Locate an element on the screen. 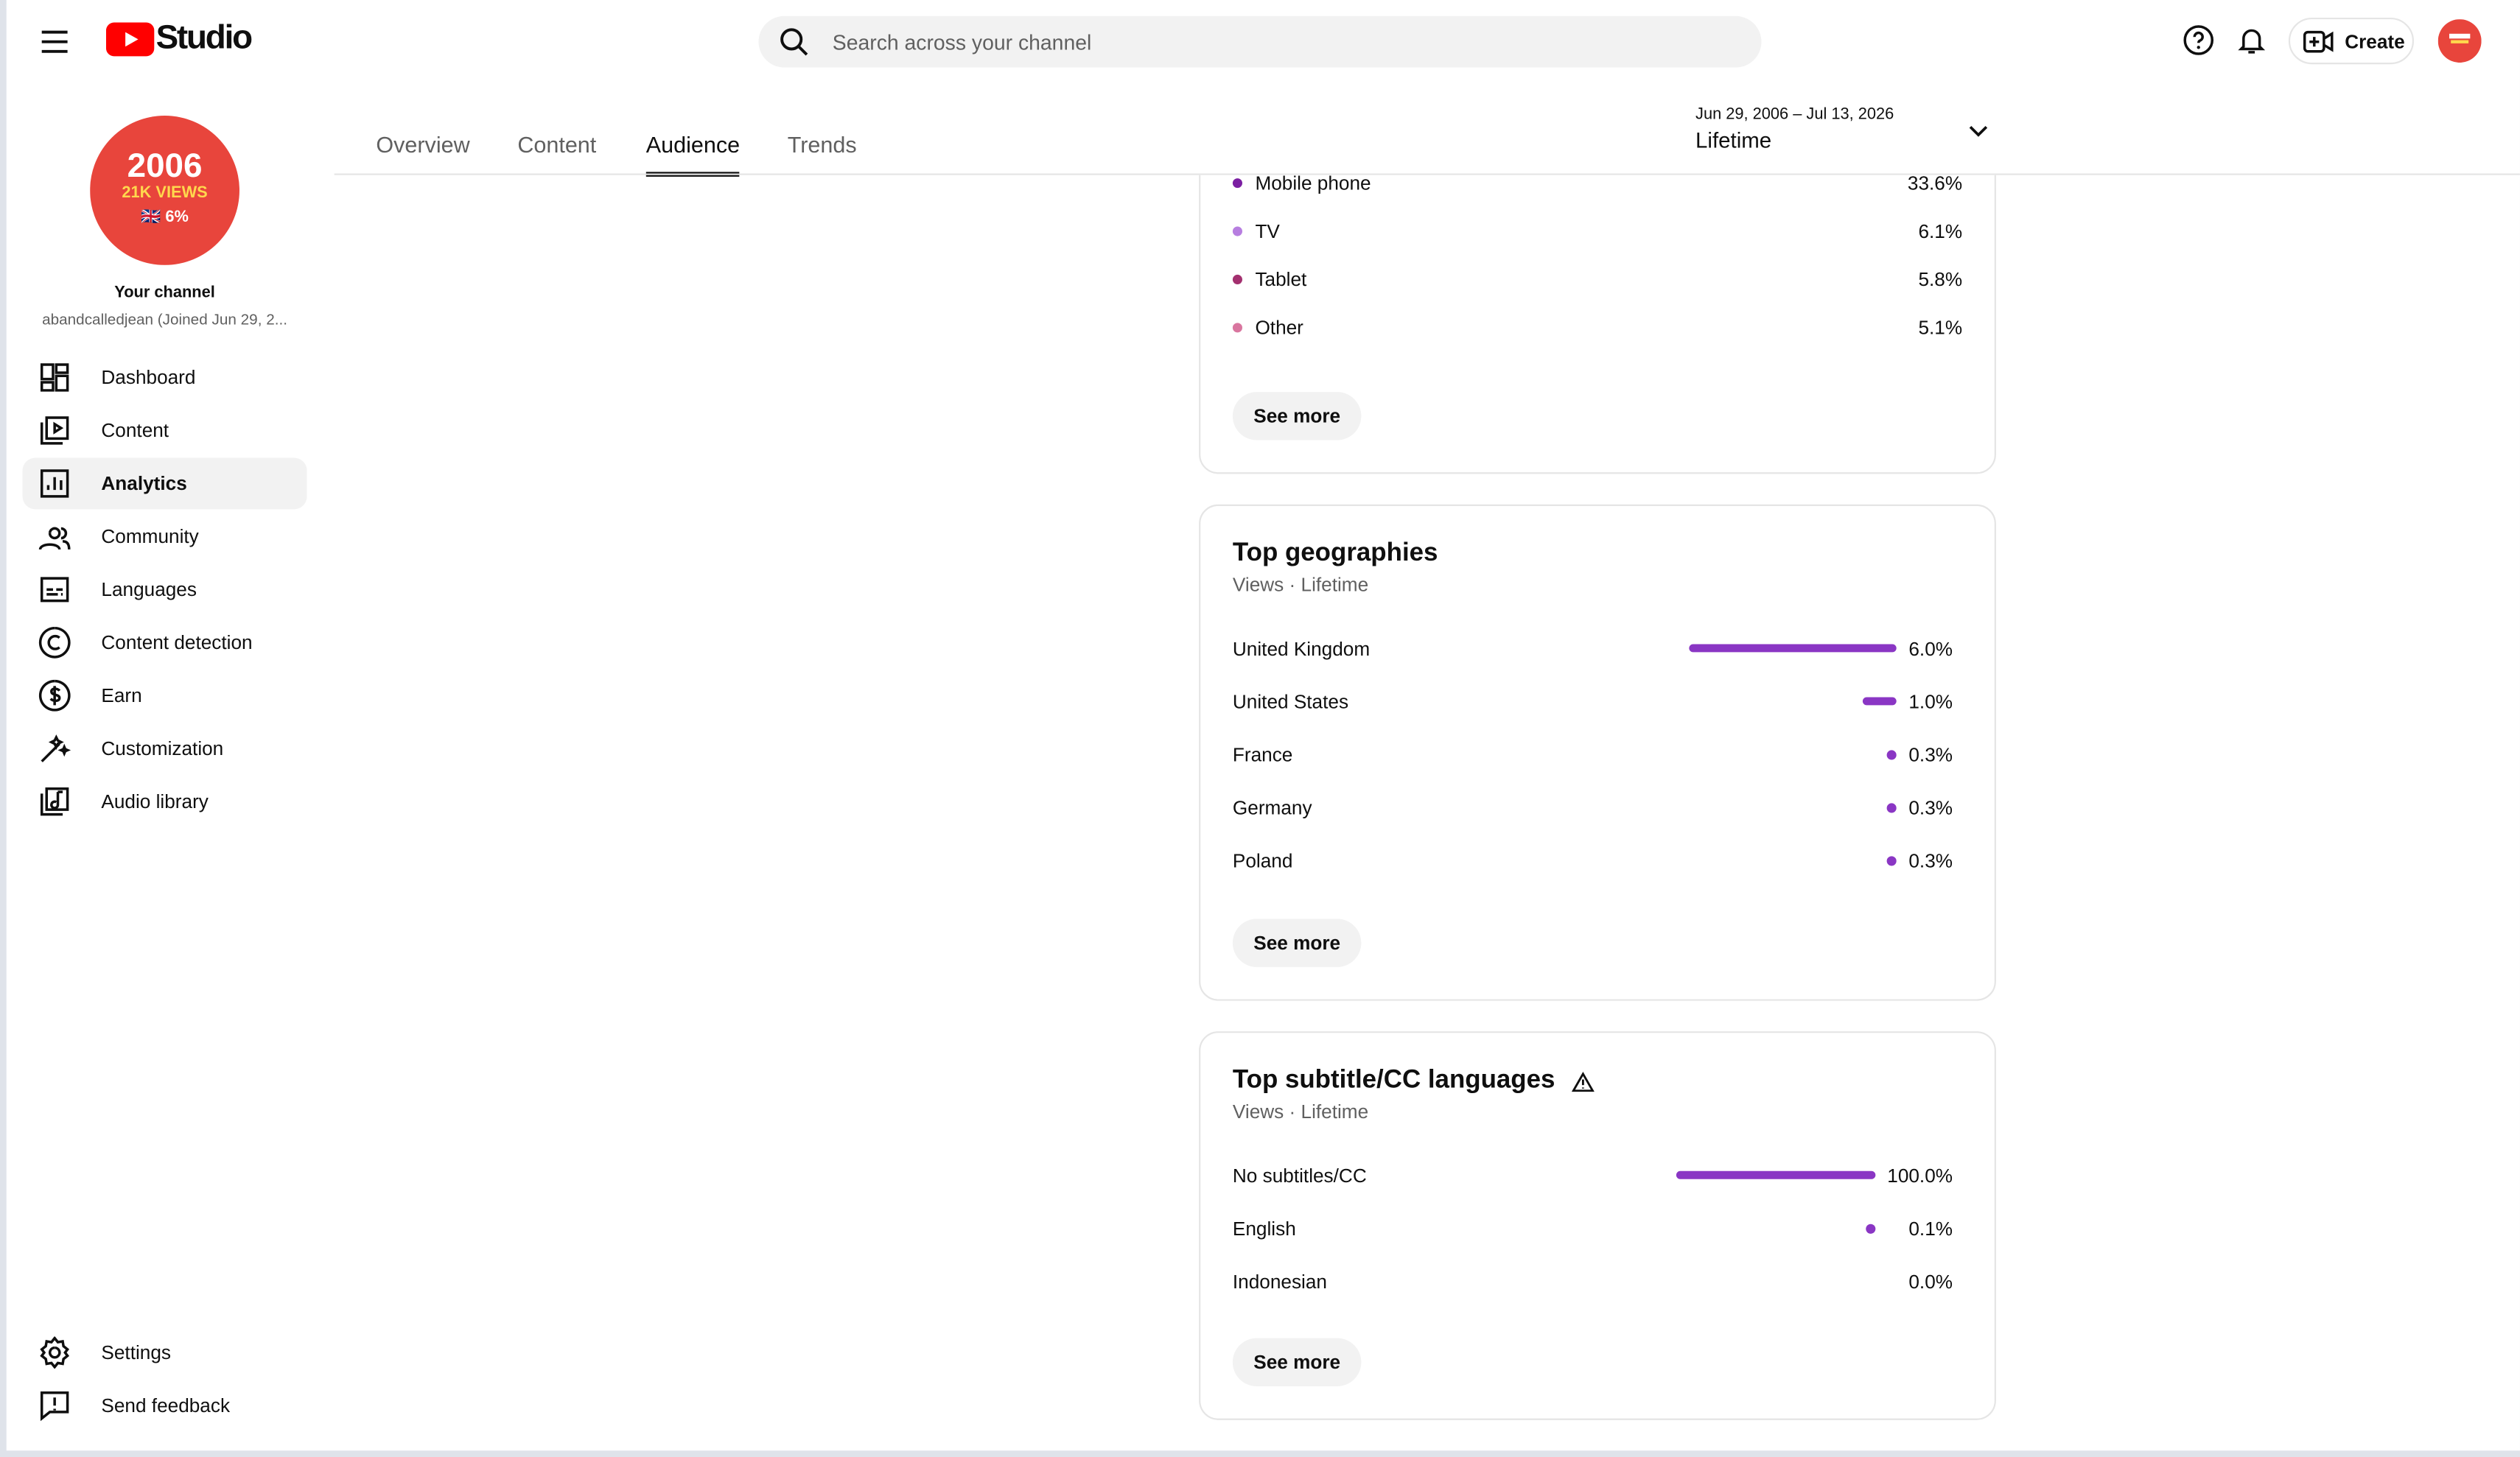 The image size is (2520, 1457). device-value: 5.1% is located at coordinates (1940, 328).